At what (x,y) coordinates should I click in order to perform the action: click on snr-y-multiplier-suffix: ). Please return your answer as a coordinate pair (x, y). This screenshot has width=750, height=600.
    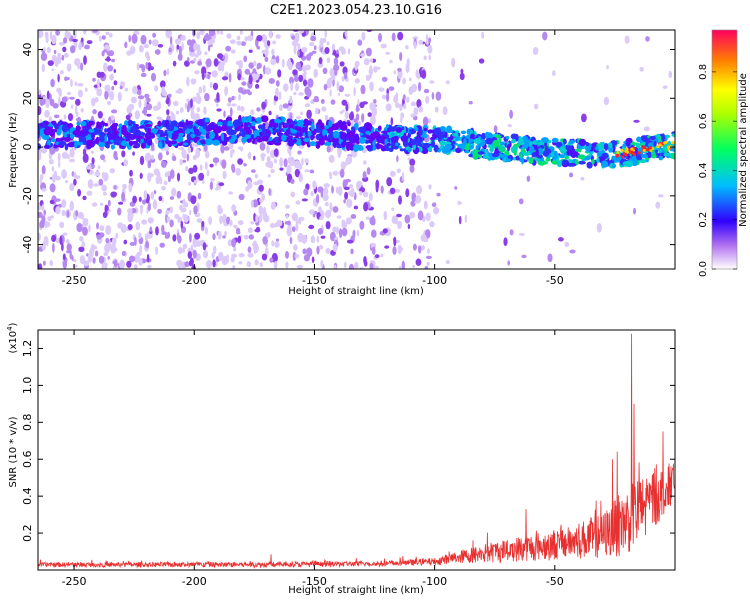
    Looking at the image, I should click on (13, 324).